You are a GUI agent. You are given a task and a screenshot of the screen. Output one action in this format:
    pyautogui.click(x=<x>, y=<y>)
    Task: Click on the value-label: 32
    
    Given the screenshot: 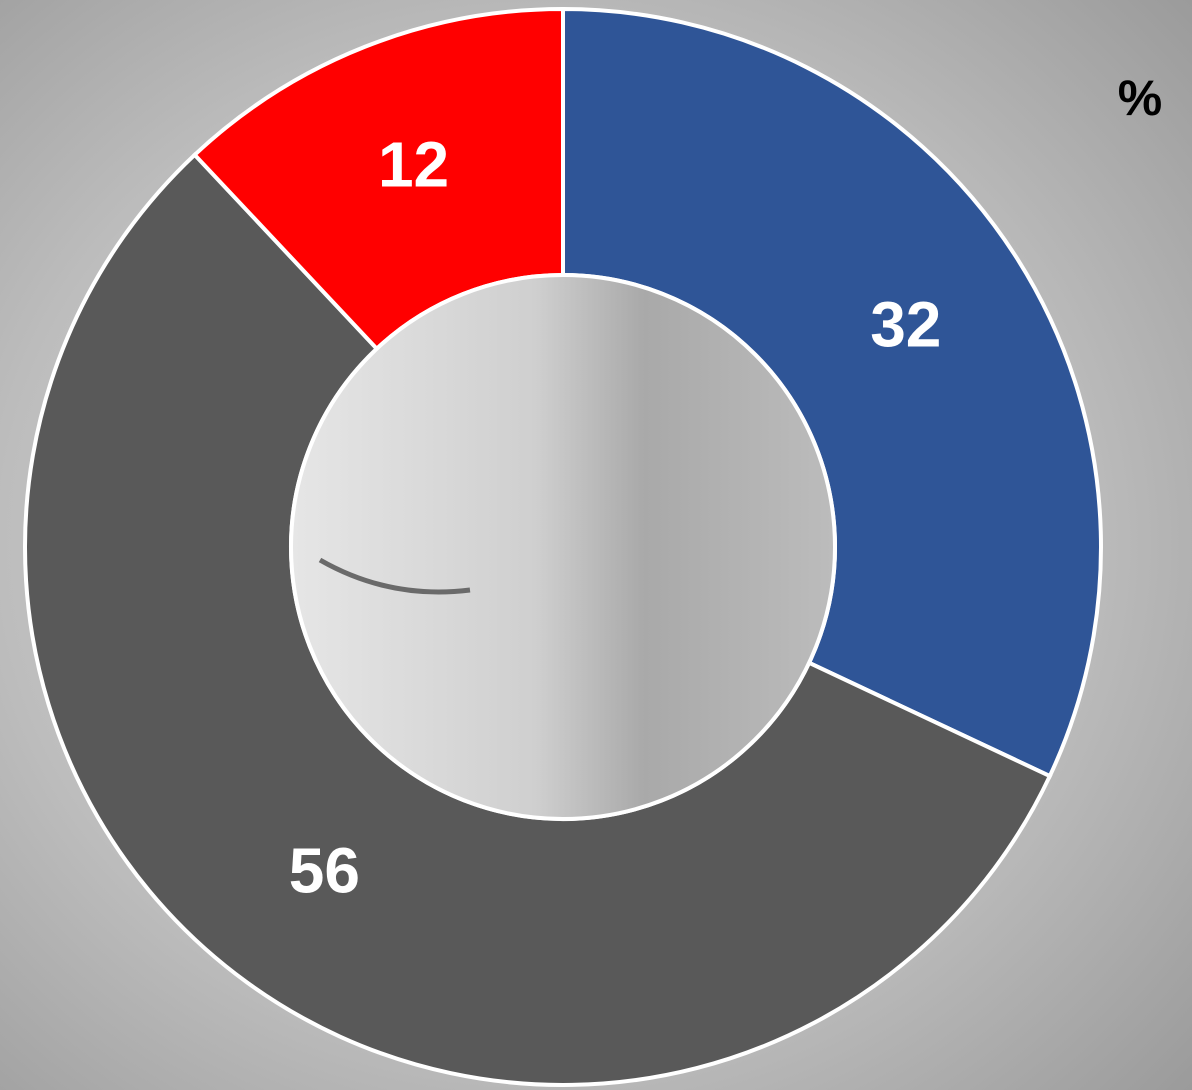 What is the action you would take?
    pyautogui.click(x=905, y=324)
    